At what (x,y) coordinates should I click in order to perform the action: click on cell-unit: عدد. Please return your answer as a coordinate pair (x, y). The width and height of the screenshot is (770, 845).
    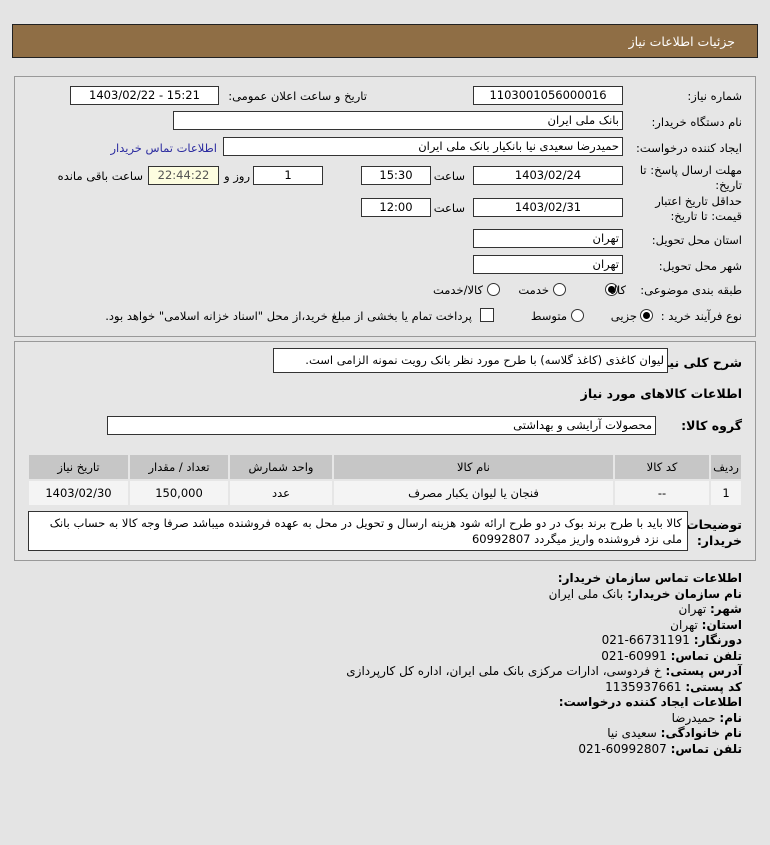
    Looking at the image, I should click on (281, 493).